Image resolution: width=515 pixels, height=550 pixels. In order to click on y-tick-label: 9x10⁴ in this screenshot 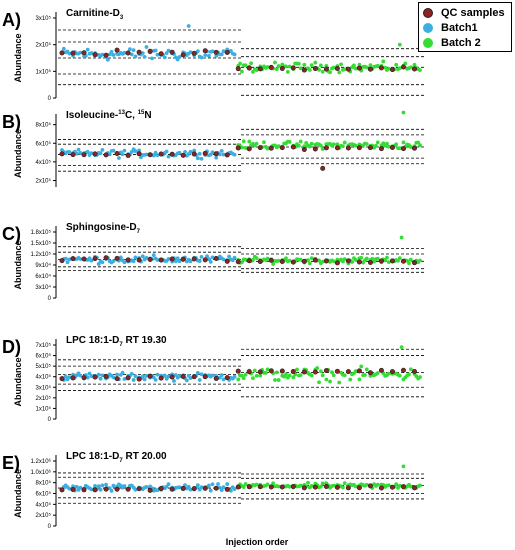, I will do `click(43, 265)`.